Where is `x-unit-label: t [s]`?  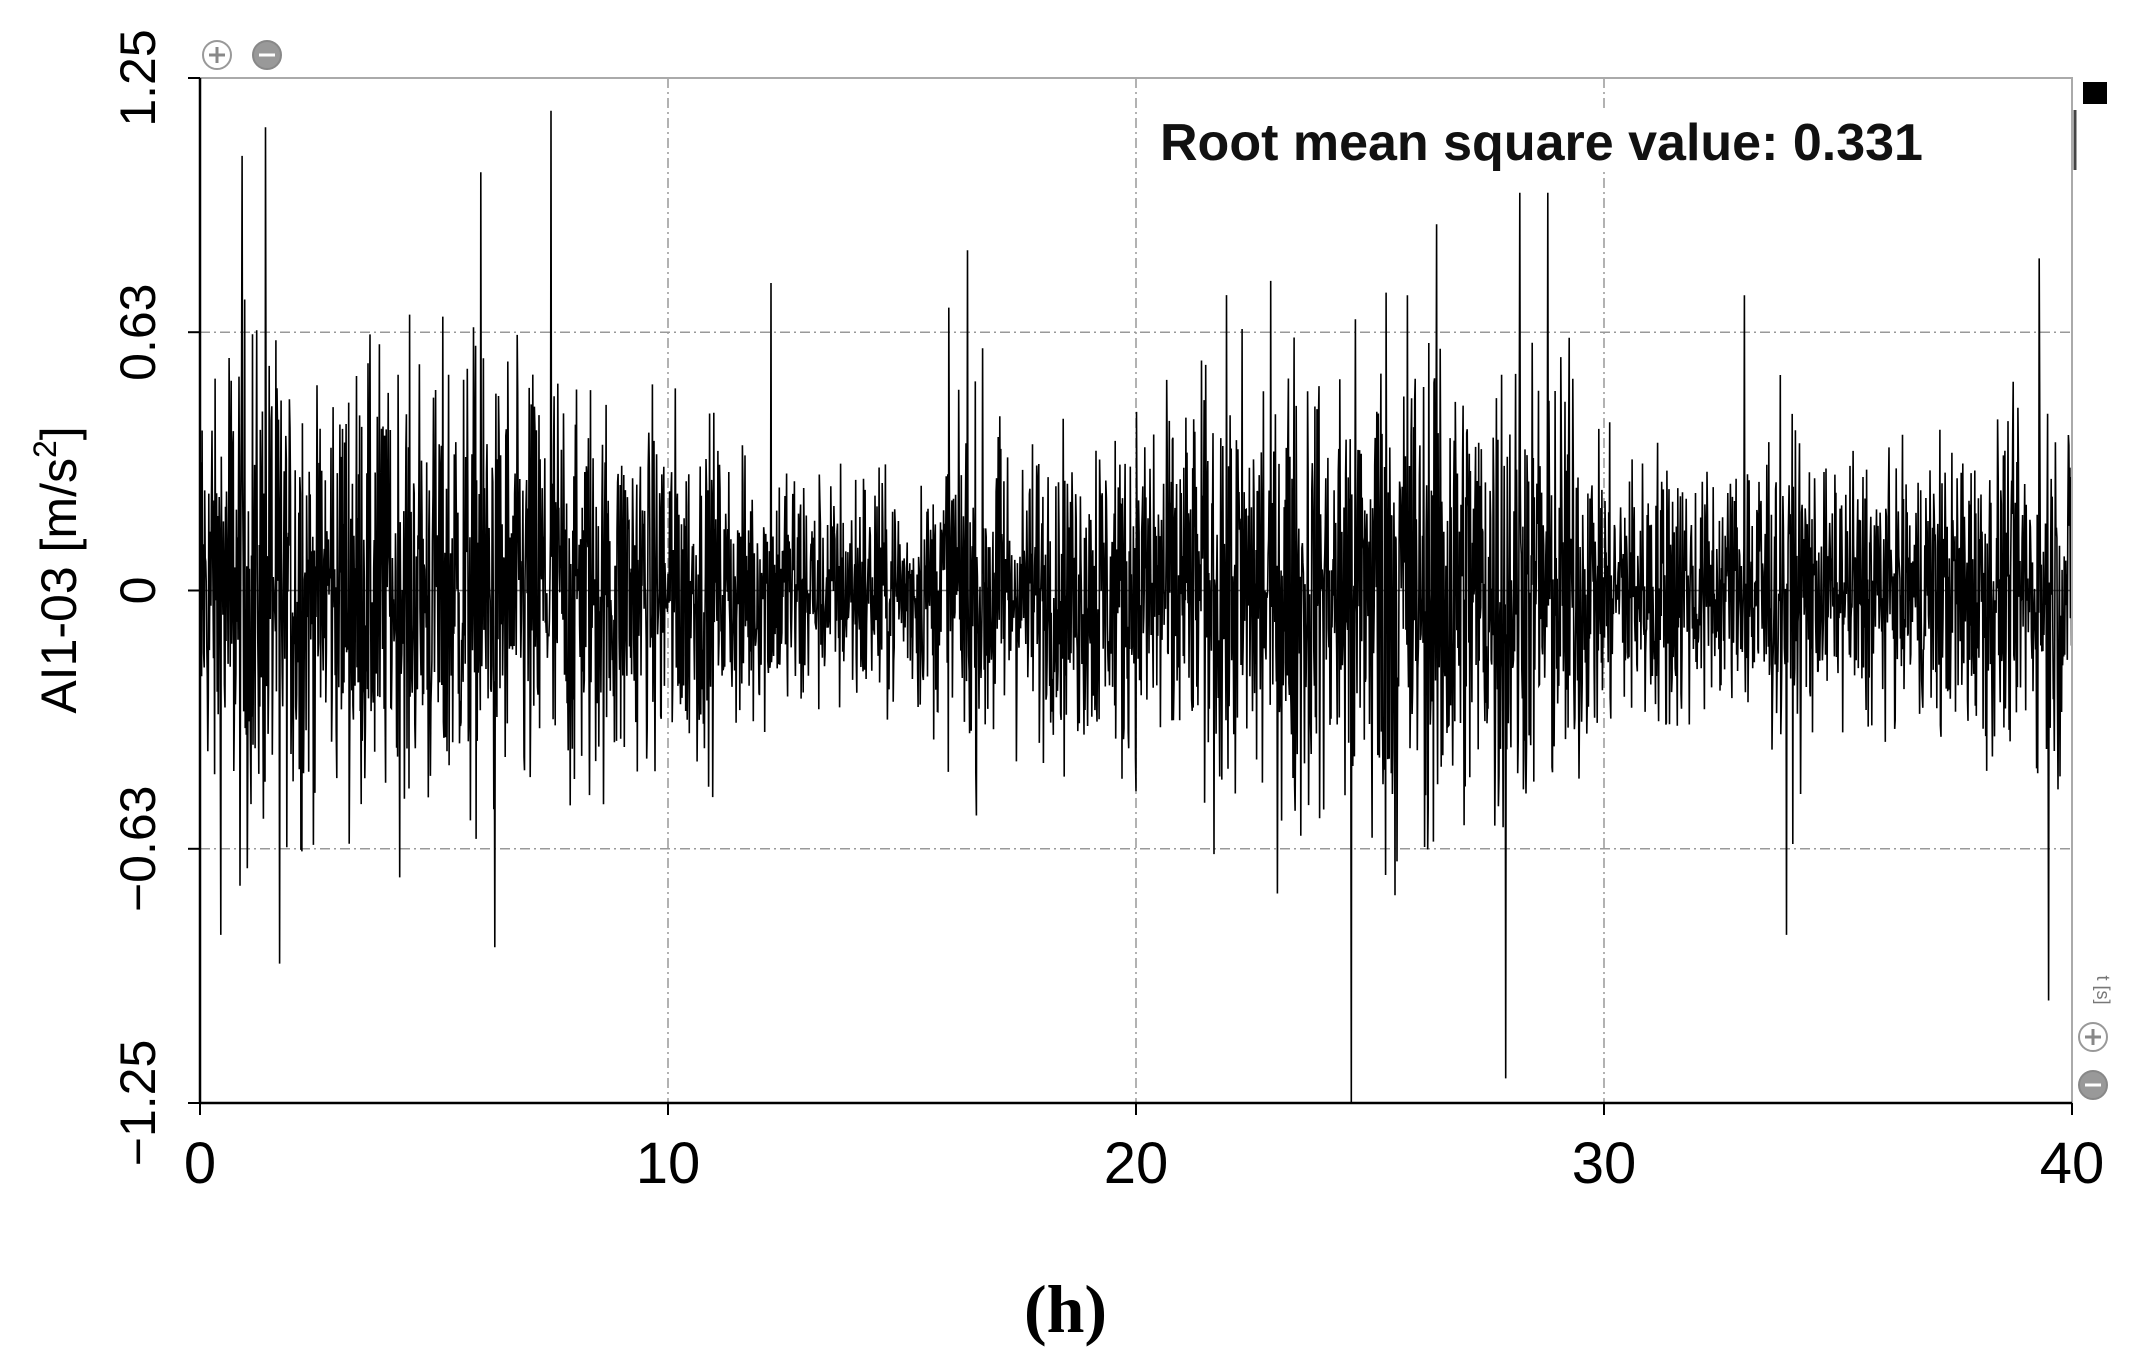
x-unit-label: t [s] is located at coordinates (2103, 989).